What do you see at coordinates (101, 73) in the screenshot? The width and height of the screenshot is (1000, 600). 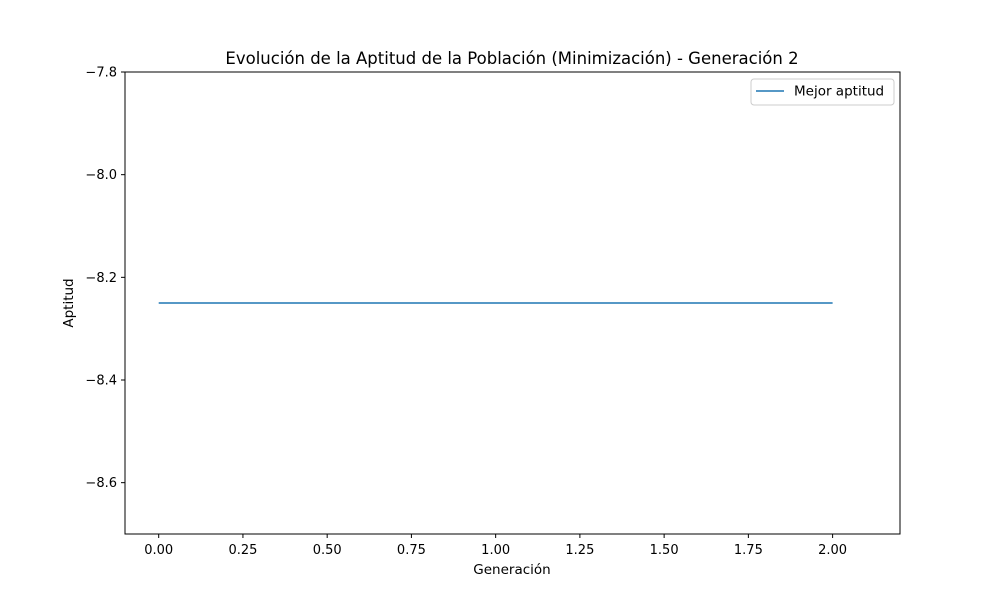 I see `y-tick-label: −7.8` at bounding box center [101, 73].